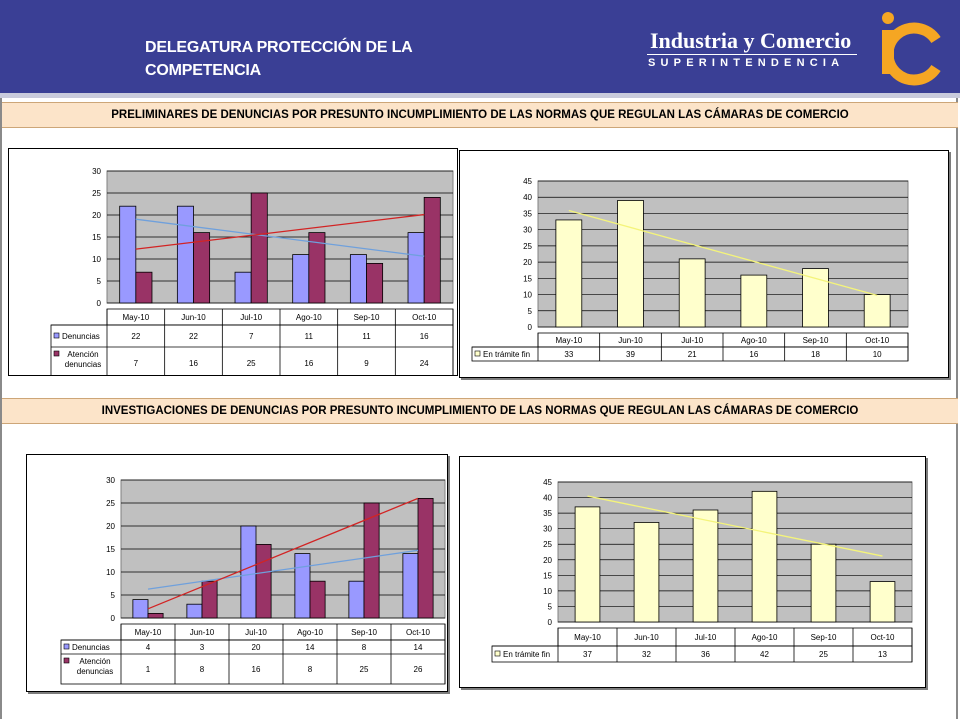 The width and height of the screenshot is (960, 720). Describe the element at coordinates (110, 549) in the screenshot. I see `chart-2-y-tick-3: 15` at that location.